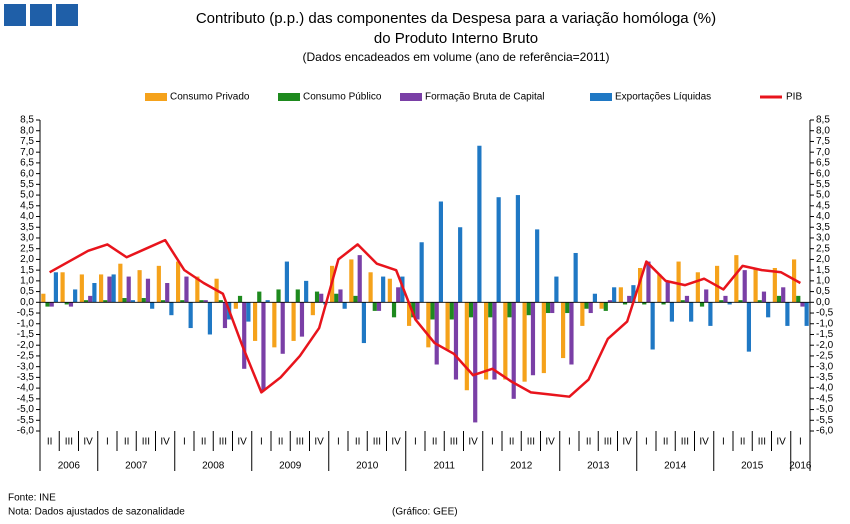 Image resolution: width=850 pixels, height=524 pixels. What do you see at coordinates (26, 313) in the screenshot?
I see `y-tick-label: -0,5` at bounding box center [26, 313].